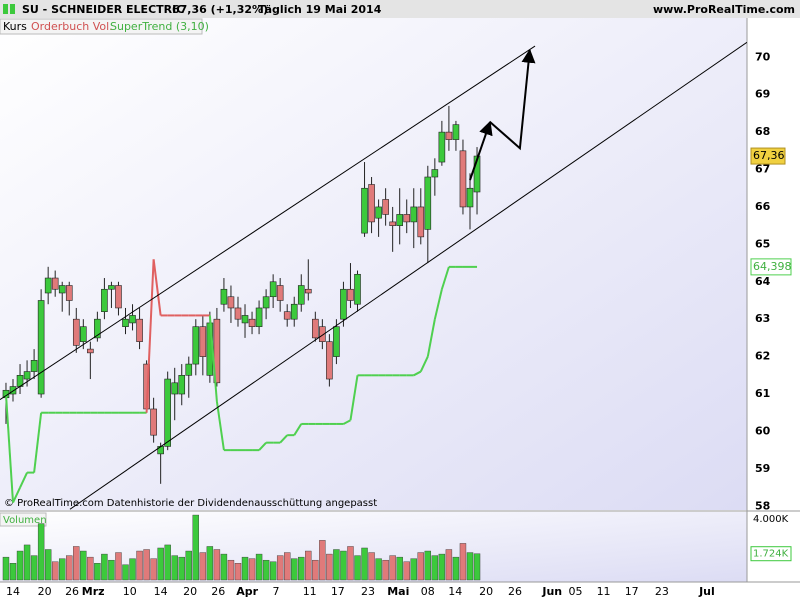 This screenshot has height=600, width=800. What do you see at coordinates (763, 430) in the screenshot?
I see `y-tick-label: 60` at bounding box center [763, 430].